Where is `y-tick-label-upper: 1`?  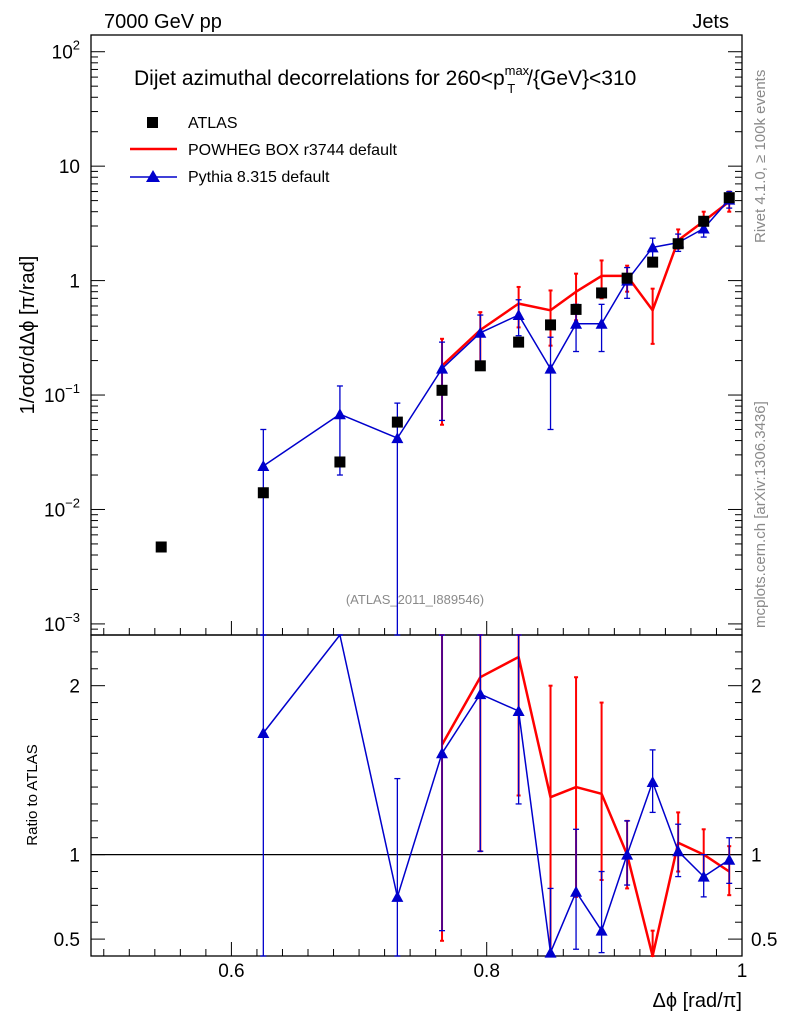 y-tick-label-upper: 1 is located at coordinates (74, 282).